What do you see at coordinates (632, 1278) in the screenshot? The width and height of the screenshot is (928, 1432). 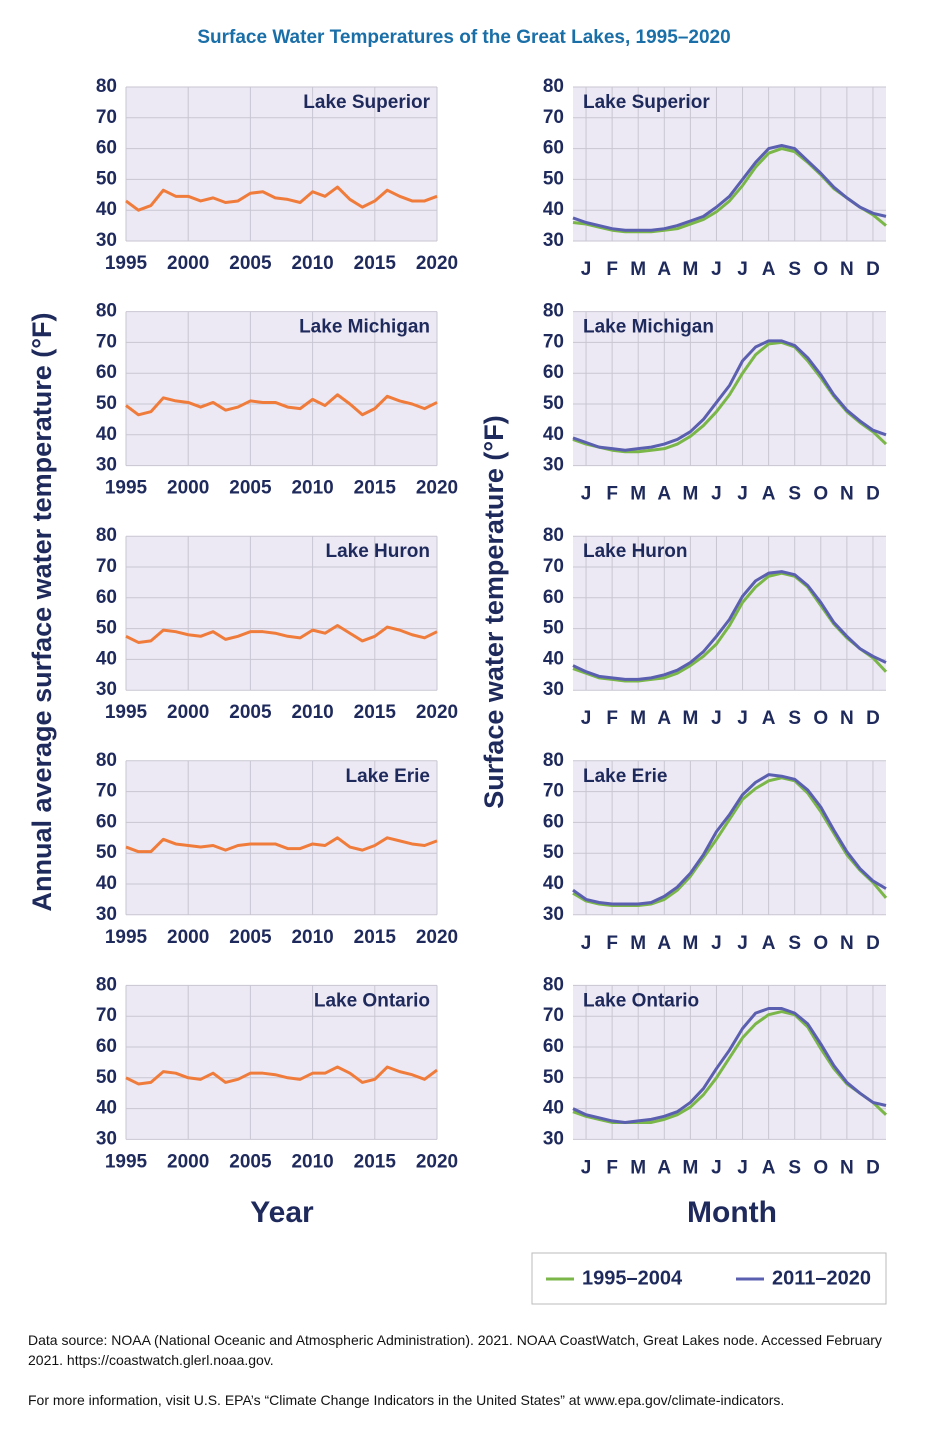 I see `legend-label: 1995–2004` at bounding box center [632, 1278].